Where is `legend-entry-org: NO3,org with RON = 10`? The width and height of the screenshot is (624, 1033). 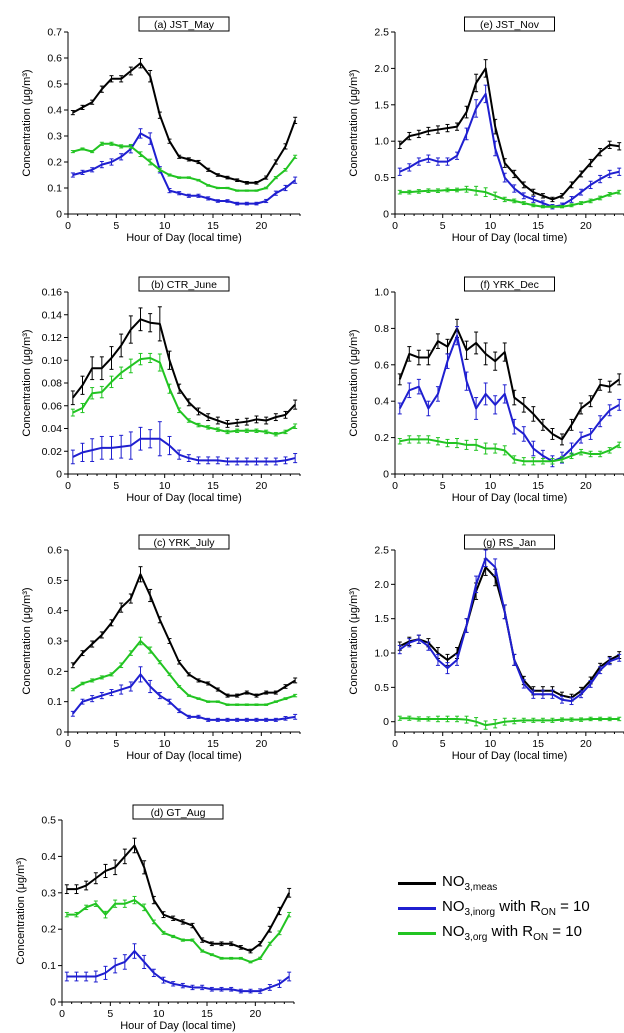
legend-entry-org: NO3,org with RON = 10 is located at coordinates (490, 933).